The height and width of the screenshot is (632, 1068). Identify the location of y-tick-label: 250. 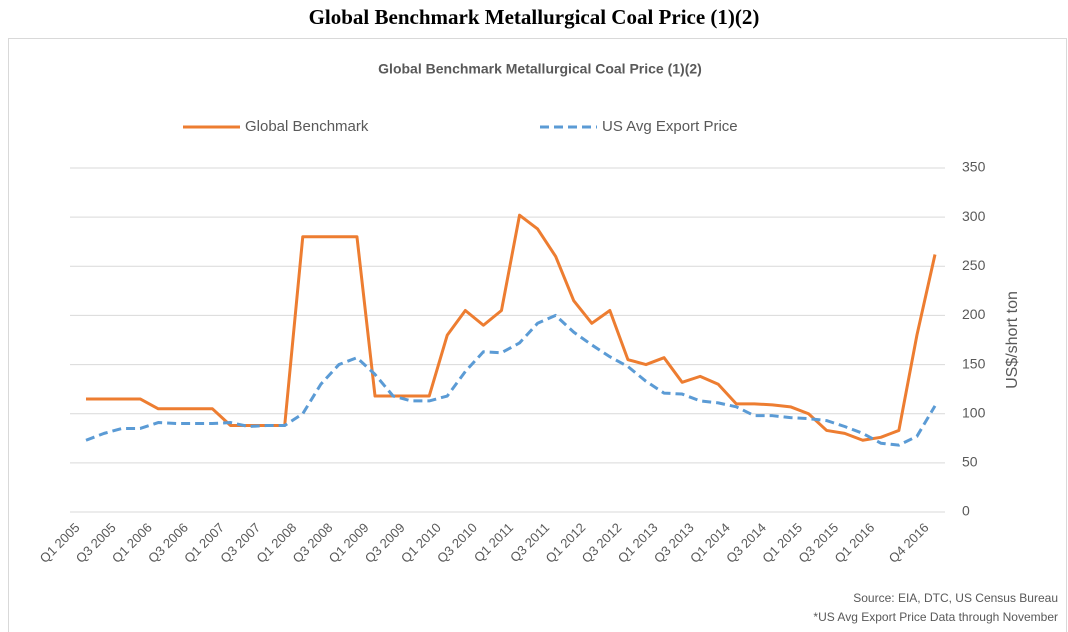
(974, 265).